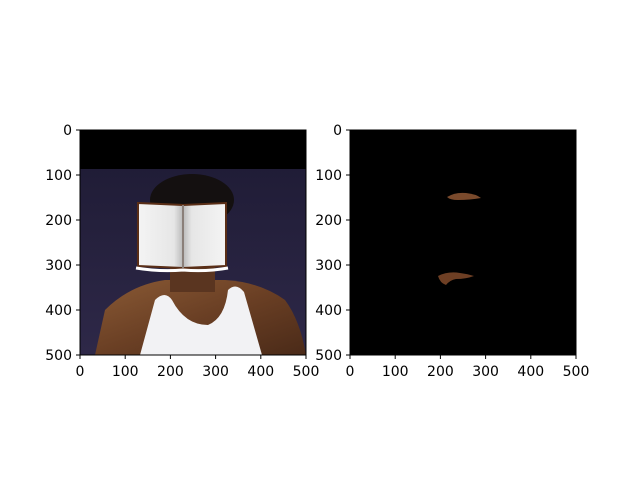  Describe the element at coordinates (306, 372) in the screenshot. I see `left-x-tick-label: 500` at that location.